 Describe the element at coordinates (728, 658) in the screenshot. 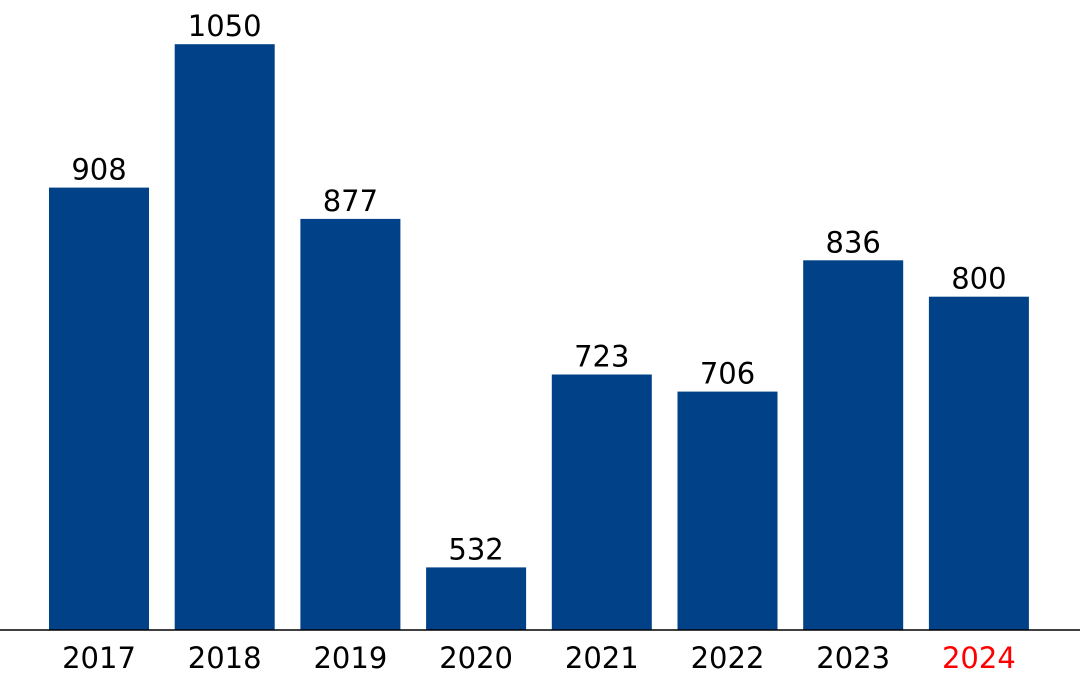

I see `x-tick-label-2022: 2022` at that location.